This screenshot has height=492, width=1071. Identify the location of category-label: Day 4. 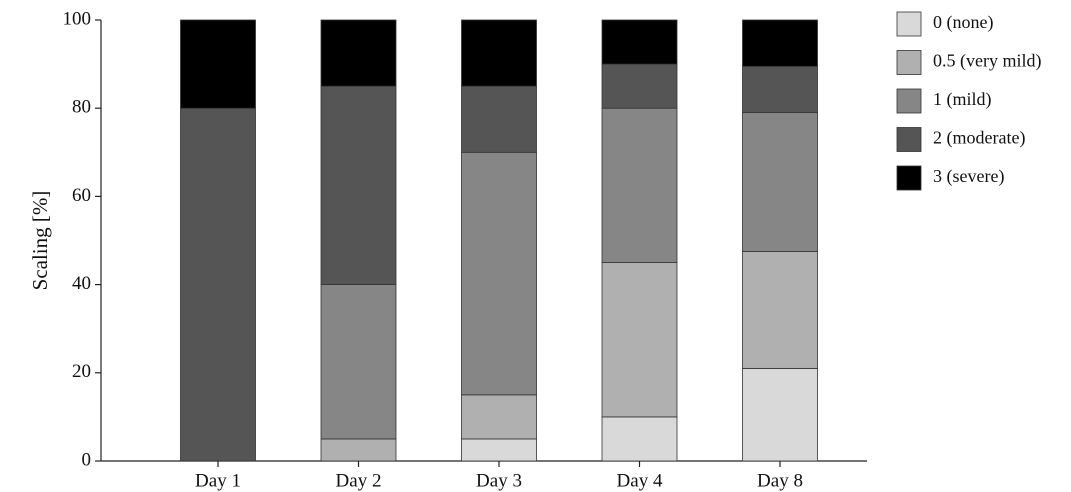
(640, 480).